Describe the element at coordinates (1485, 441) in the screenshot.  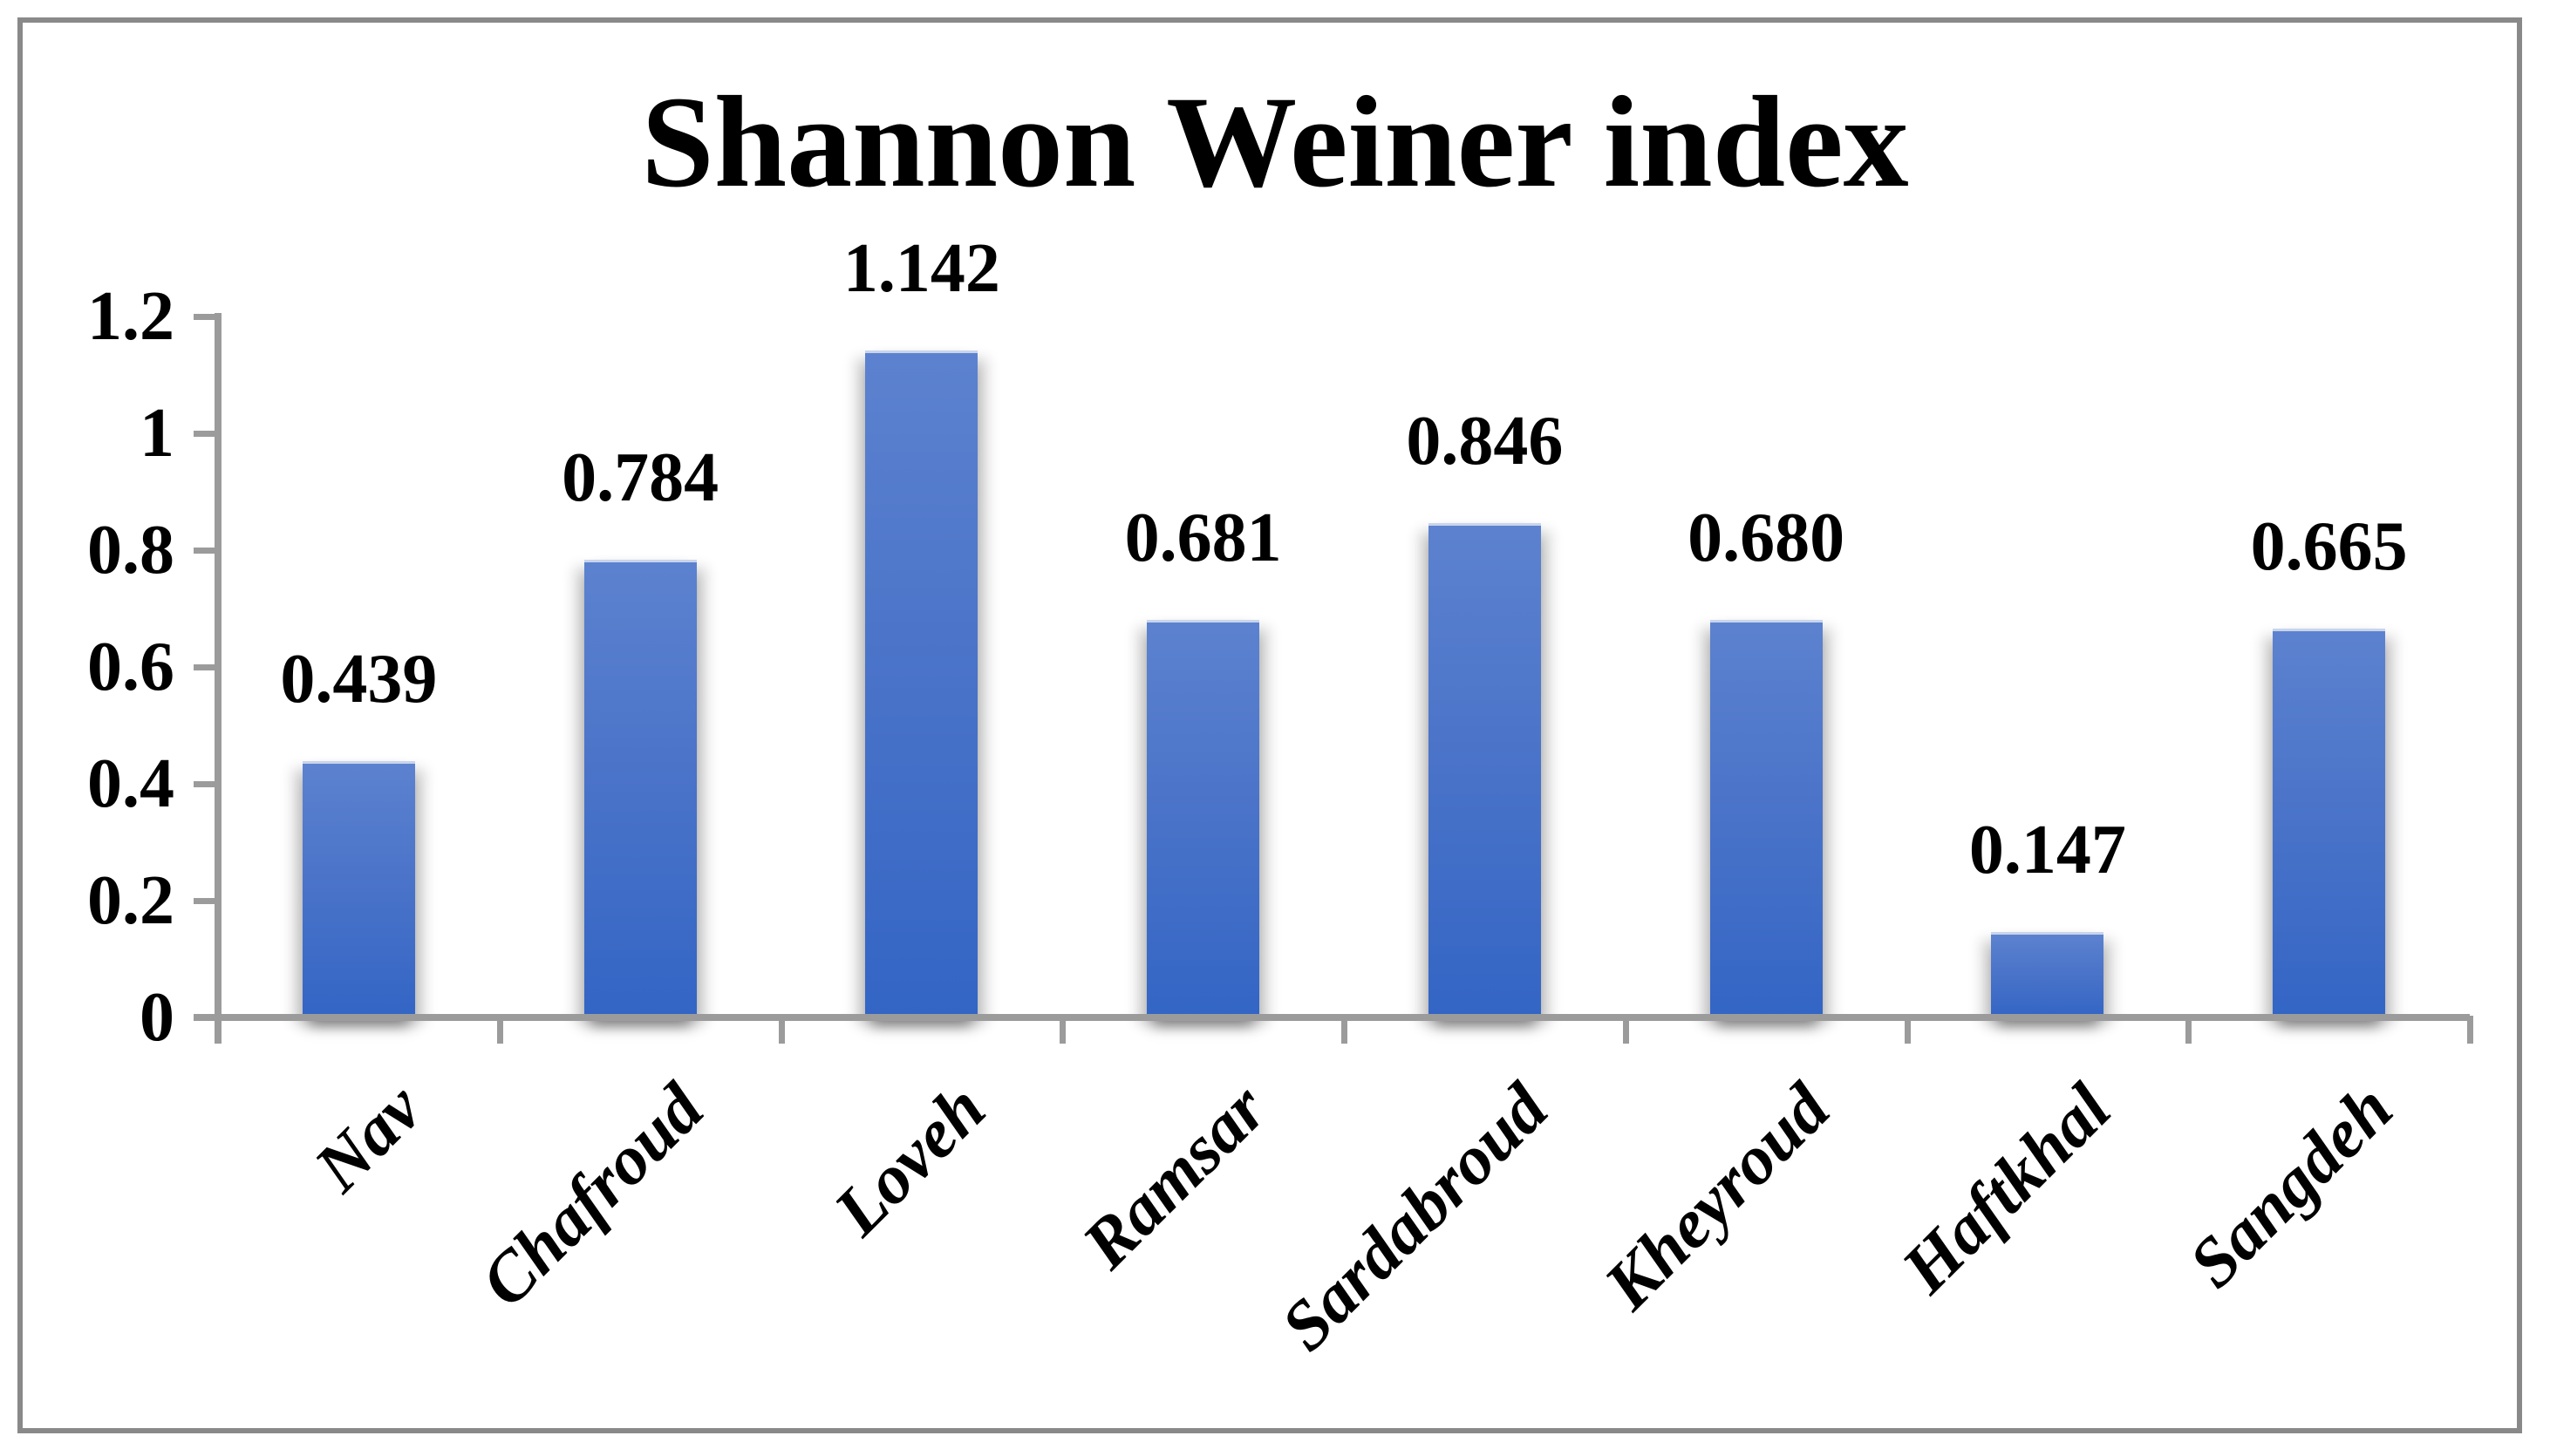
I see `value-label: 0.846` at that location.